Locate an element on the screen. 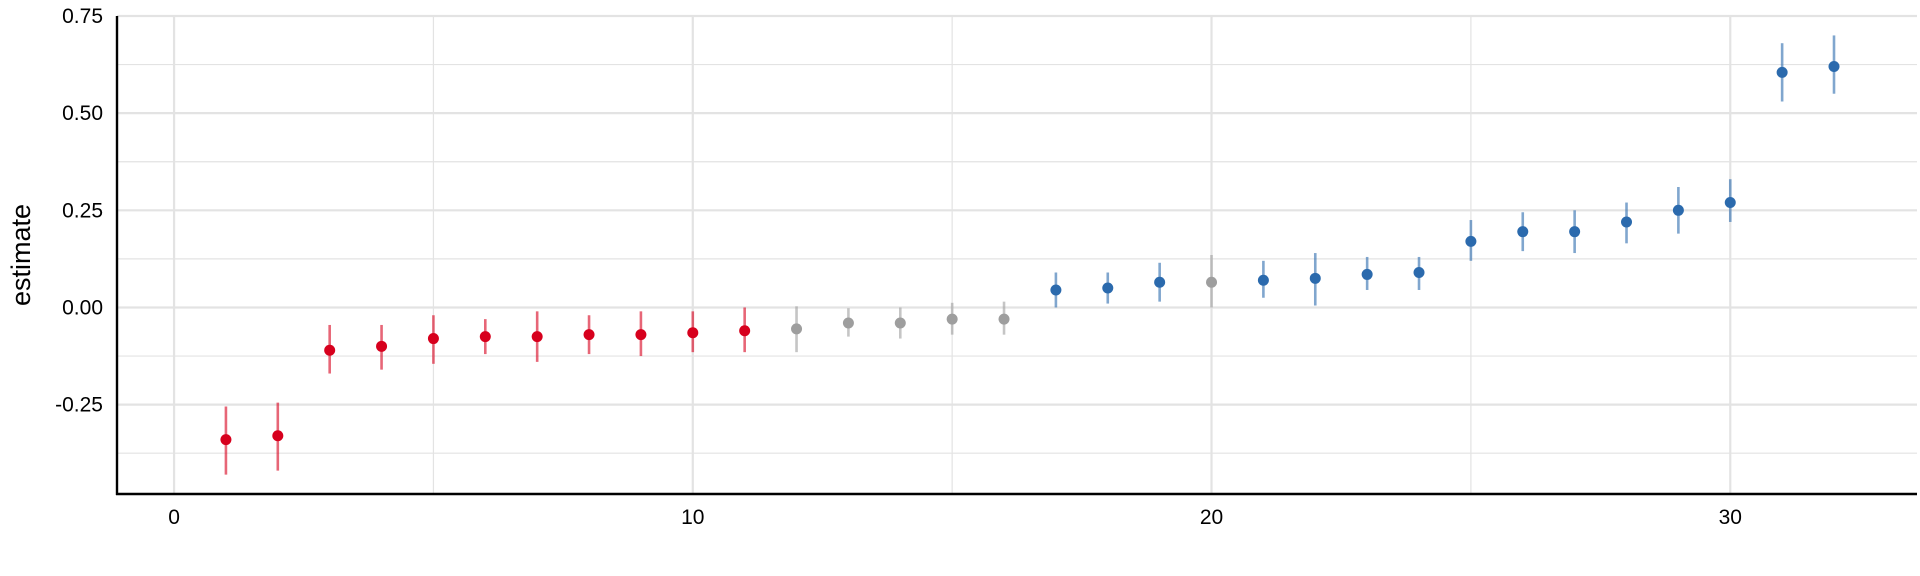  y-tick-label: 0.00 is located at coordinates (82, 307).